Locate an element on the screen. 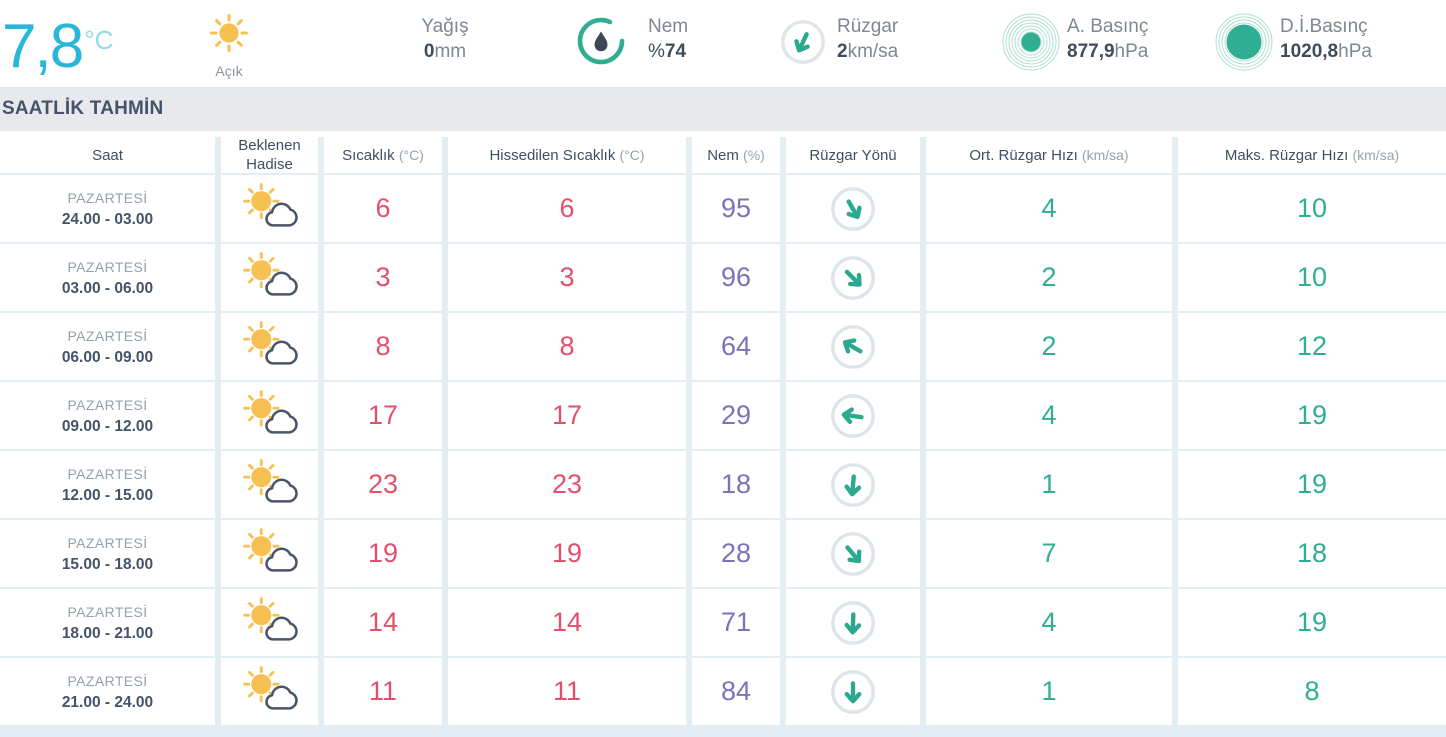  time-range-label: 09.00 - 12.00 is located at coordinates (107, 426).